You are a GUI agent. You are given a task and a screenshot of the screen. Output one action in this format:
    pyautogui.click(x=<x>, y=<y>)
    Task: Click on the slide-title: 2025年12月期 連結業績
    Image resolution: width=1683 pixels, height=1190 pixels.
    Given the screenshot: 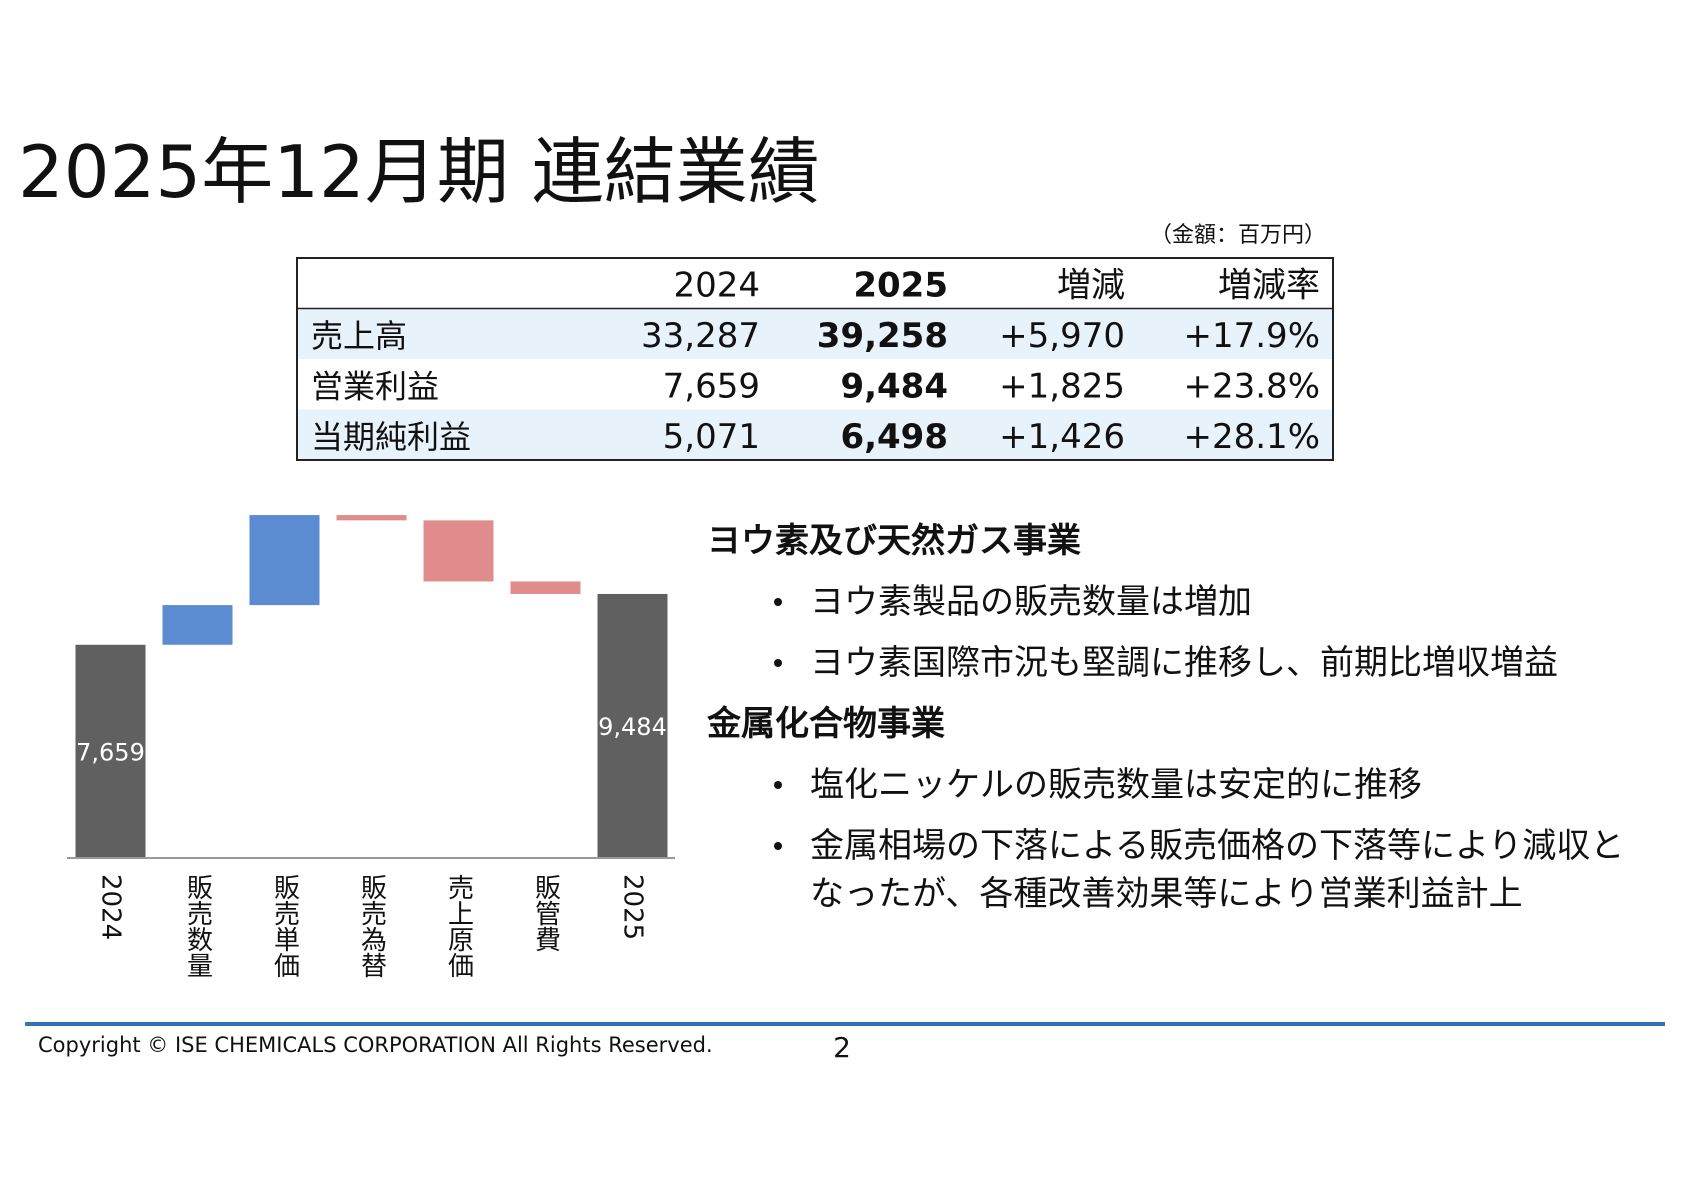 What is the action you would take?
    pyautogui.click(x=419, y=172)
    